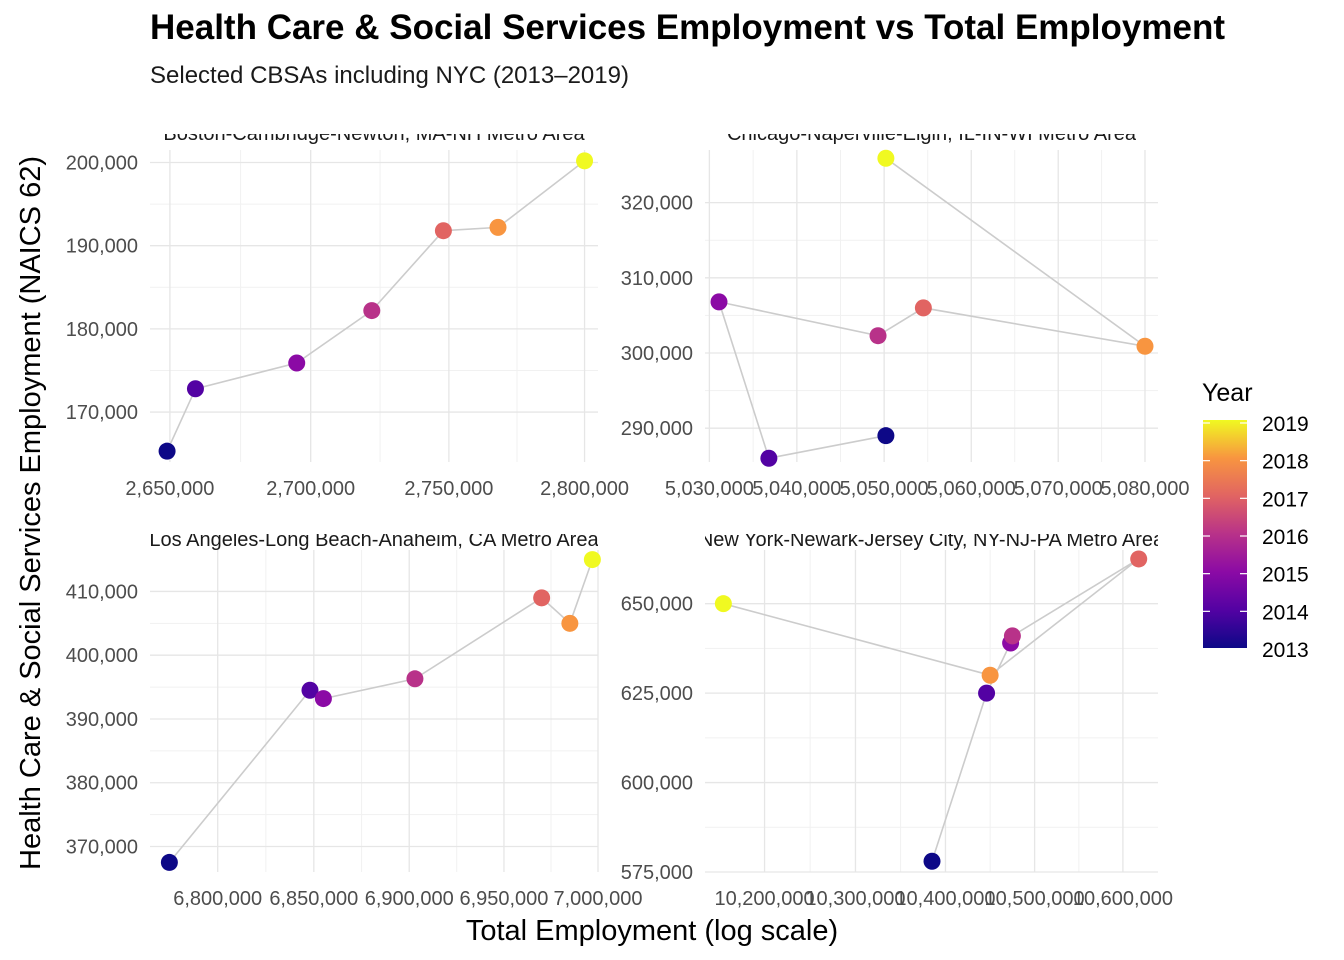 The width and height of the screenshot is (1344, 960). What do you see at coordinates (102, 413) in the screenshot?
I see `y-tick-label: 170,000` at bounding box center [102, 413].